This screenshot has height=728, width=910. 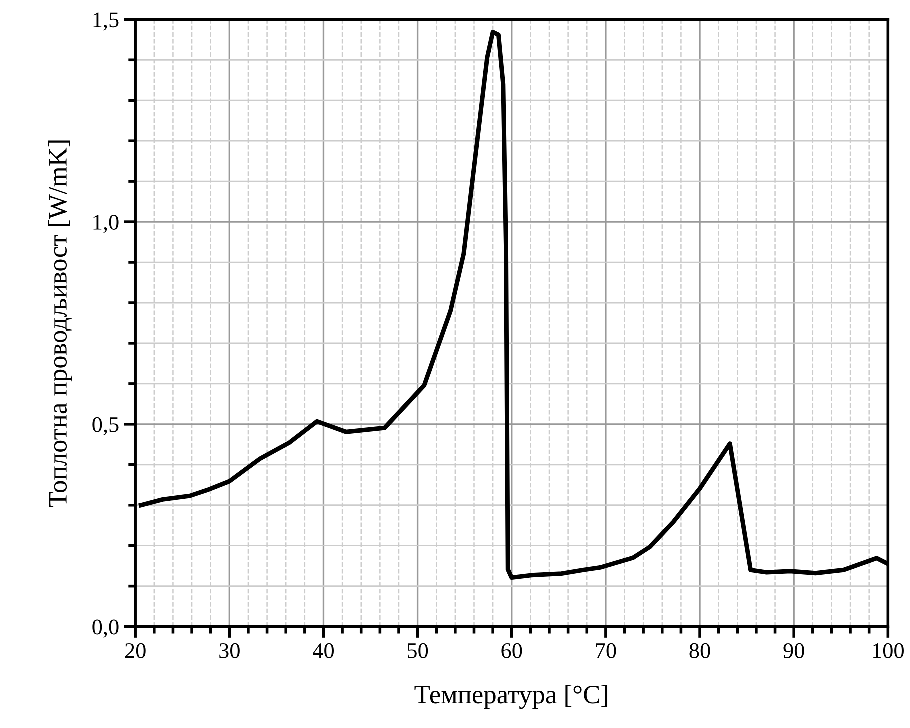 I want to click on x-tick-label: 80, so click(x=700, y=650).